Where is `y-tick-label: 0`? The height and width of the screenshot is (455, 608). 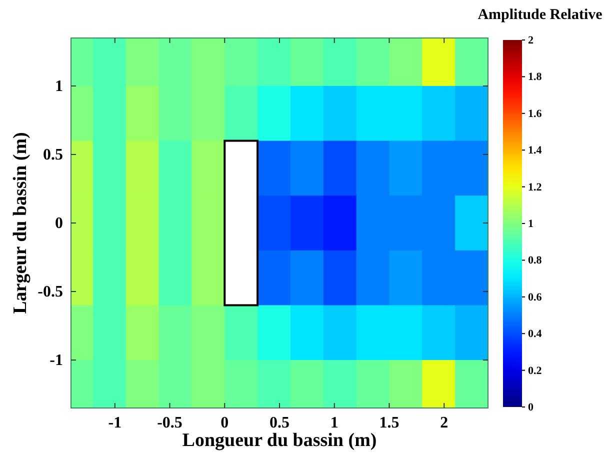 y-tick-label: 0 is located at coordinates (59, 223).